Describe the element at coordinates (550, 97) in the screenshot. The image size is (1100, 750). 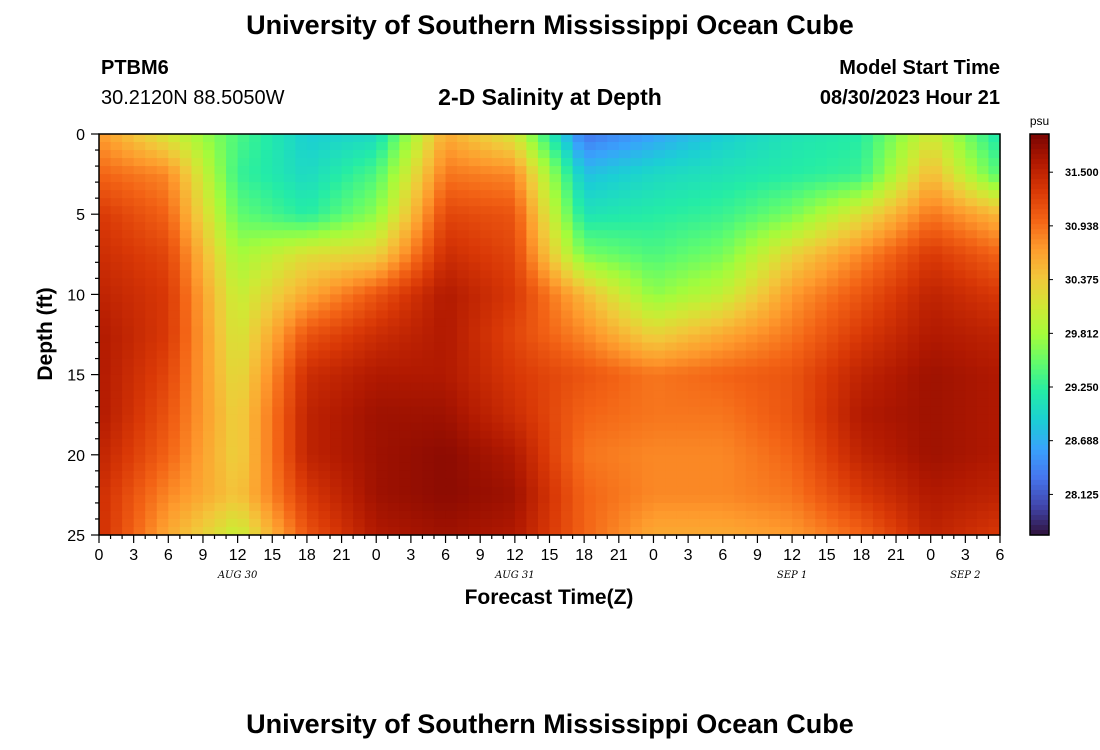
I see `plot-title: 2-D Salinity at Depth` at that location.